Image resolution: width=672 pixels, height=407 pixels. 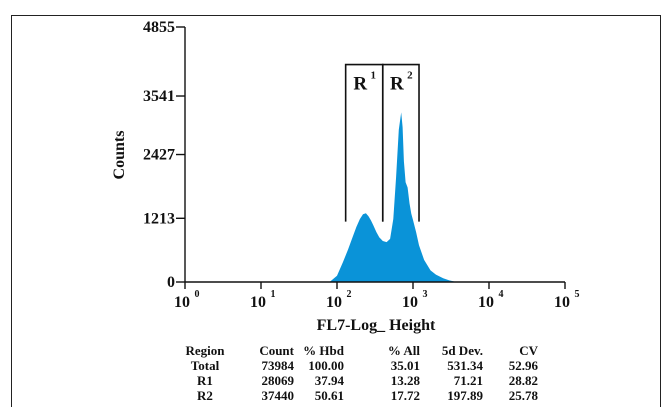 What do you see at coordinates (276, 350) in the screenshot?
I see `table-header-cell: Count` at bounding box center [276, 350].